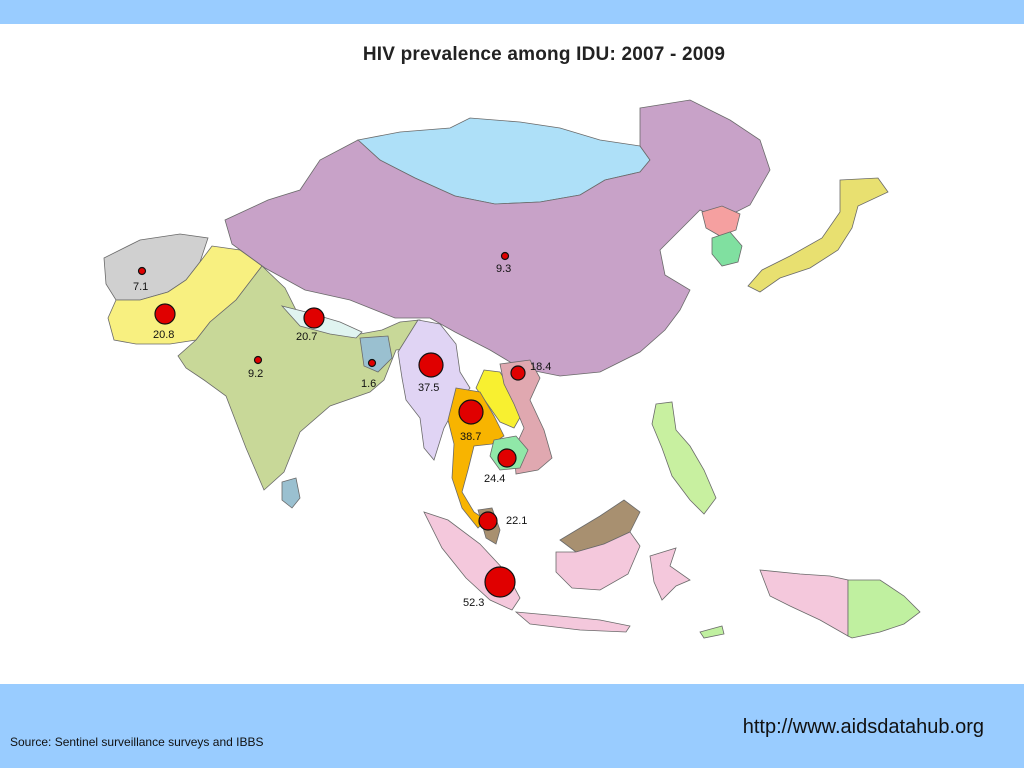 The width and height of the screenshot is (1024, 768). I want to click on marker-india, so click(258, 360).